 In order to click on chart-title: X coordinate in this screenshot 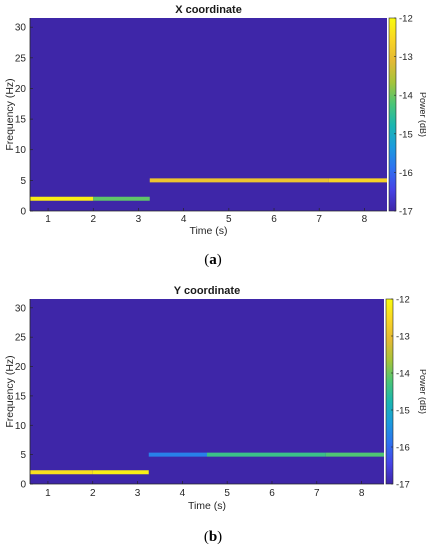, I will do `click(208, 10)`.